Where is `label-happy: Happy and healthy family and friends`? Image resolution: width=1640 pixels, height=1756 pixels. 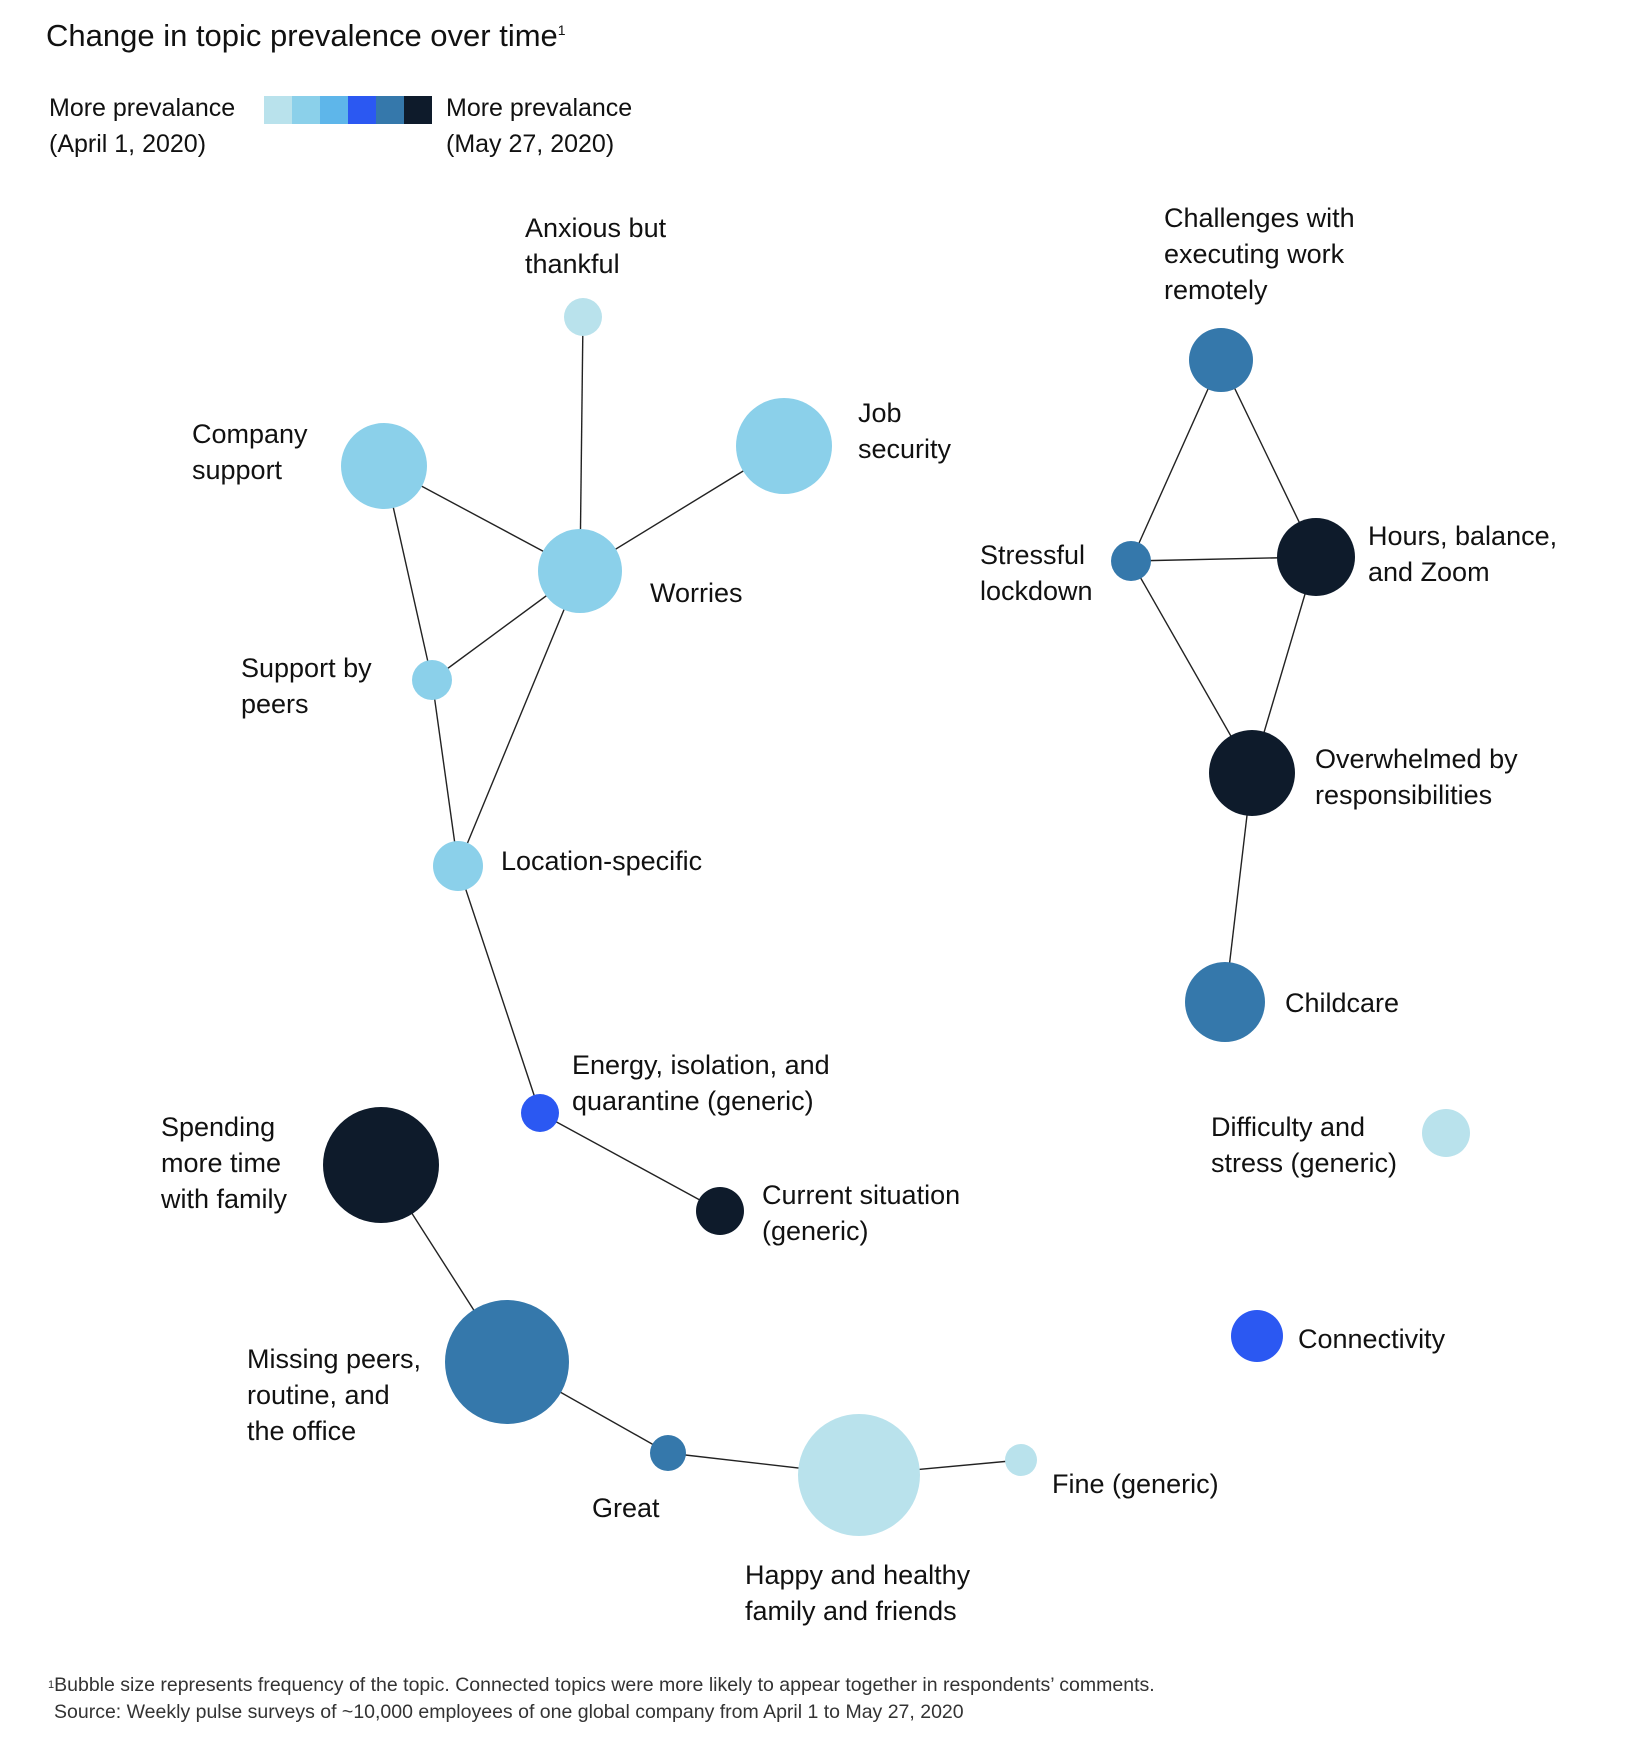
label-happy: Happy and healthy family and friends is located at coordinates (857, 1593).